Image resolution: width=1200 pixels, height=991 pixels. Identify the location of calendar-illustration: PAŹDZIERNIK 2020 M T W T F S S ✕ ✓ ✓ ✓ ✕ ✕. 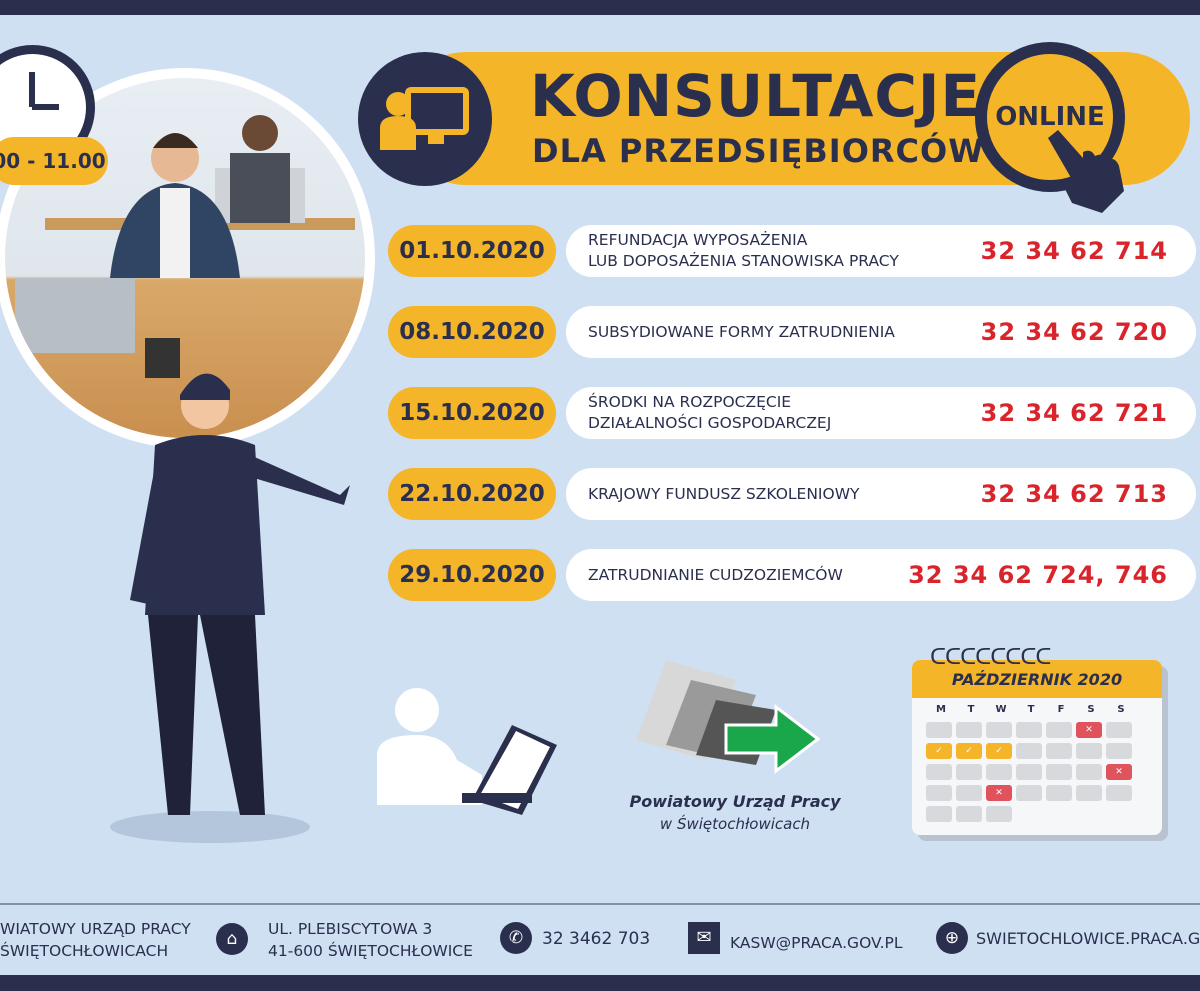
(1037, 747).